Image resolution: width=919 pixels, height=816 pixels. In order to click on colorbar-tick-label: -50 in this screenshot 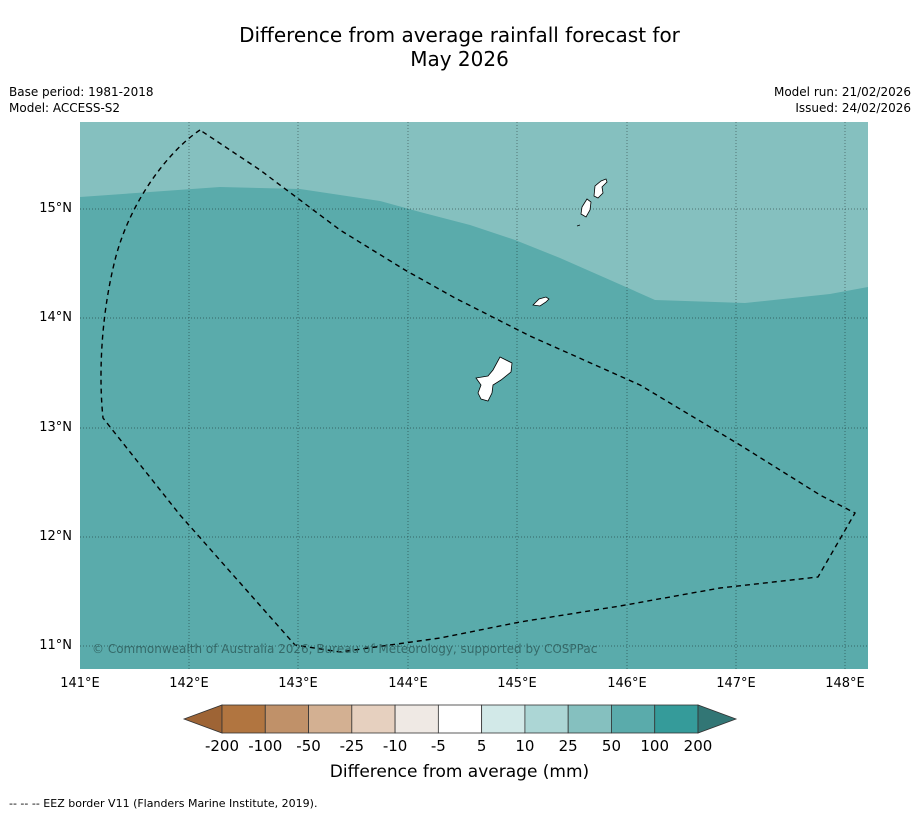, I will do `click(308, 746)`.